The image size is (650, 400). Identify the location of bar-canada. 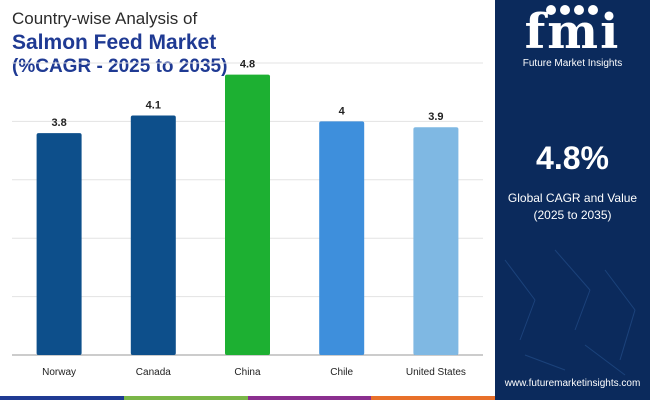
(153, 235).